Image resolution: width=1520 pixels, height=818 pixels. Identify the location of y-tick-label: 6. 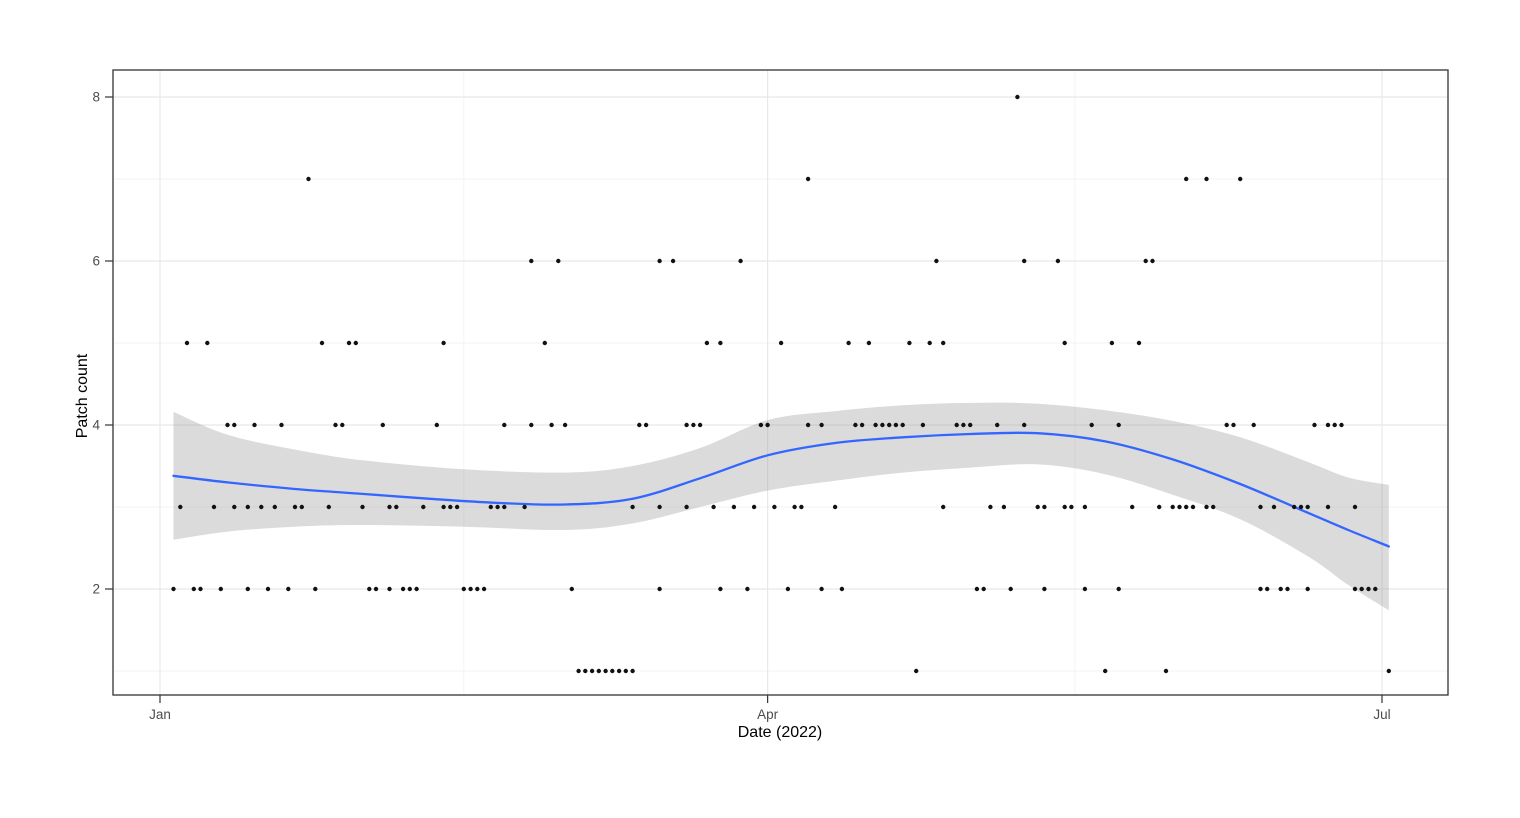
(96, 261).